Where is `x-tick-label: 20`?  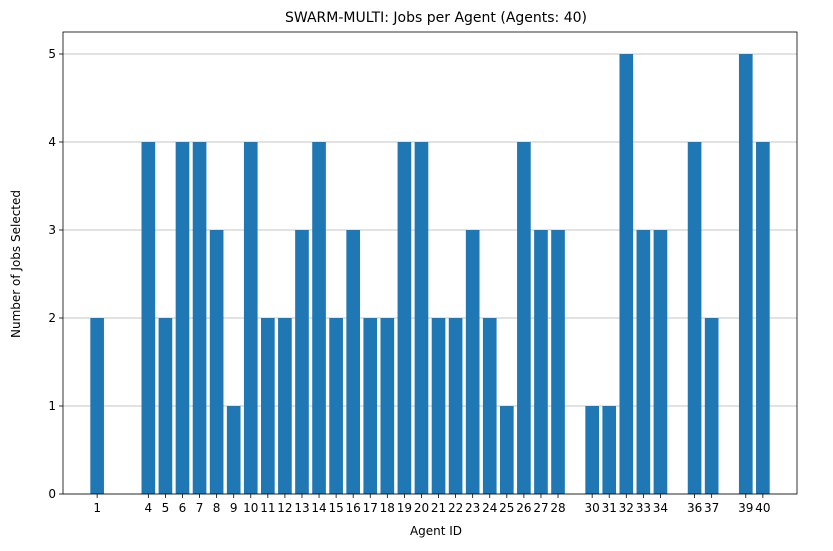
x-tick-label: 20 is located at coordinates (421, 508).